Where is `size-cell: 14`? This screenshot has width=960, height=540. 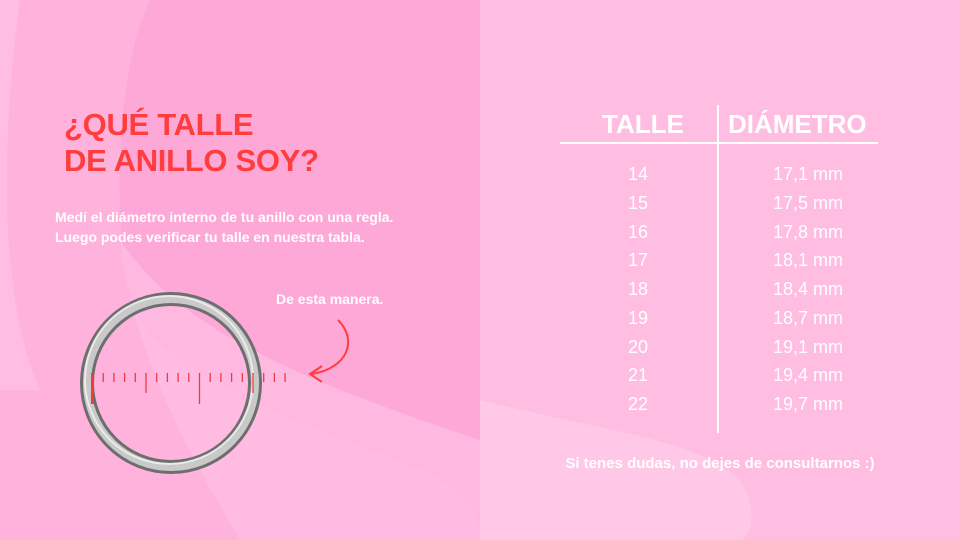 size-cell: 14 is located at coordinates (638, 174).